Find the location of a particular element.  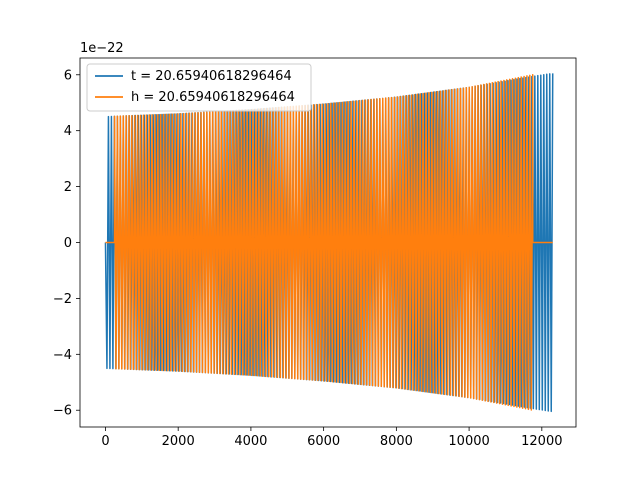

x-tick-label: 6000 is located at coordinates (323, 441).